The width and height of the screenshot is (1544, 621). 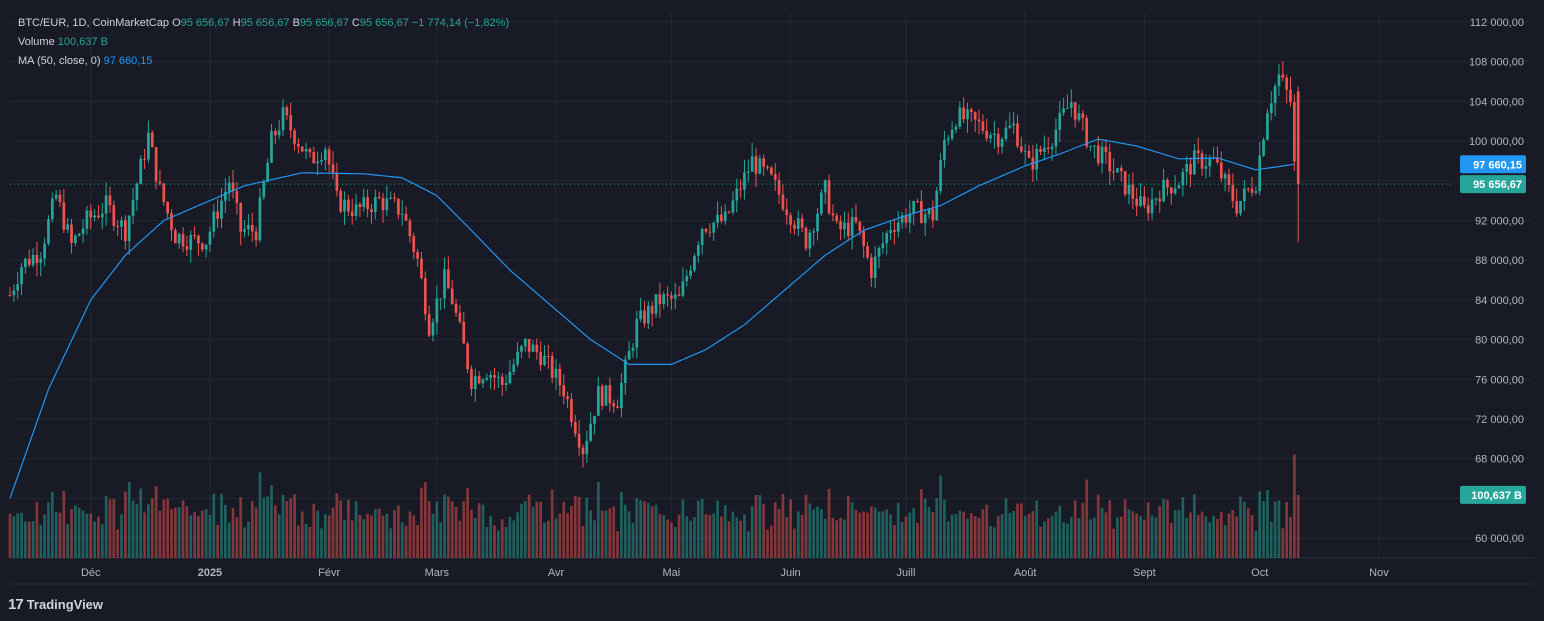 What do you see at coordinates (59, 61) in the screenshot?
I see `legend-ma-label: MA (50, close, 0)` at bounding box center [59, 61].